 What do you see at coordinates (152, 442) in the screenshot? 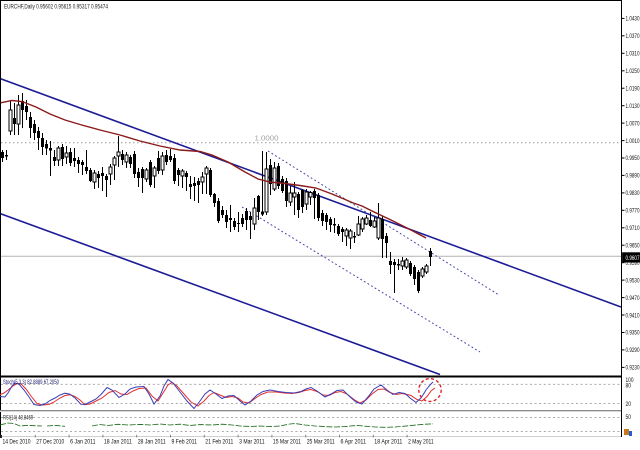
I see `svg-text: 28 Jan 2011` at bounding box center [152, 442].